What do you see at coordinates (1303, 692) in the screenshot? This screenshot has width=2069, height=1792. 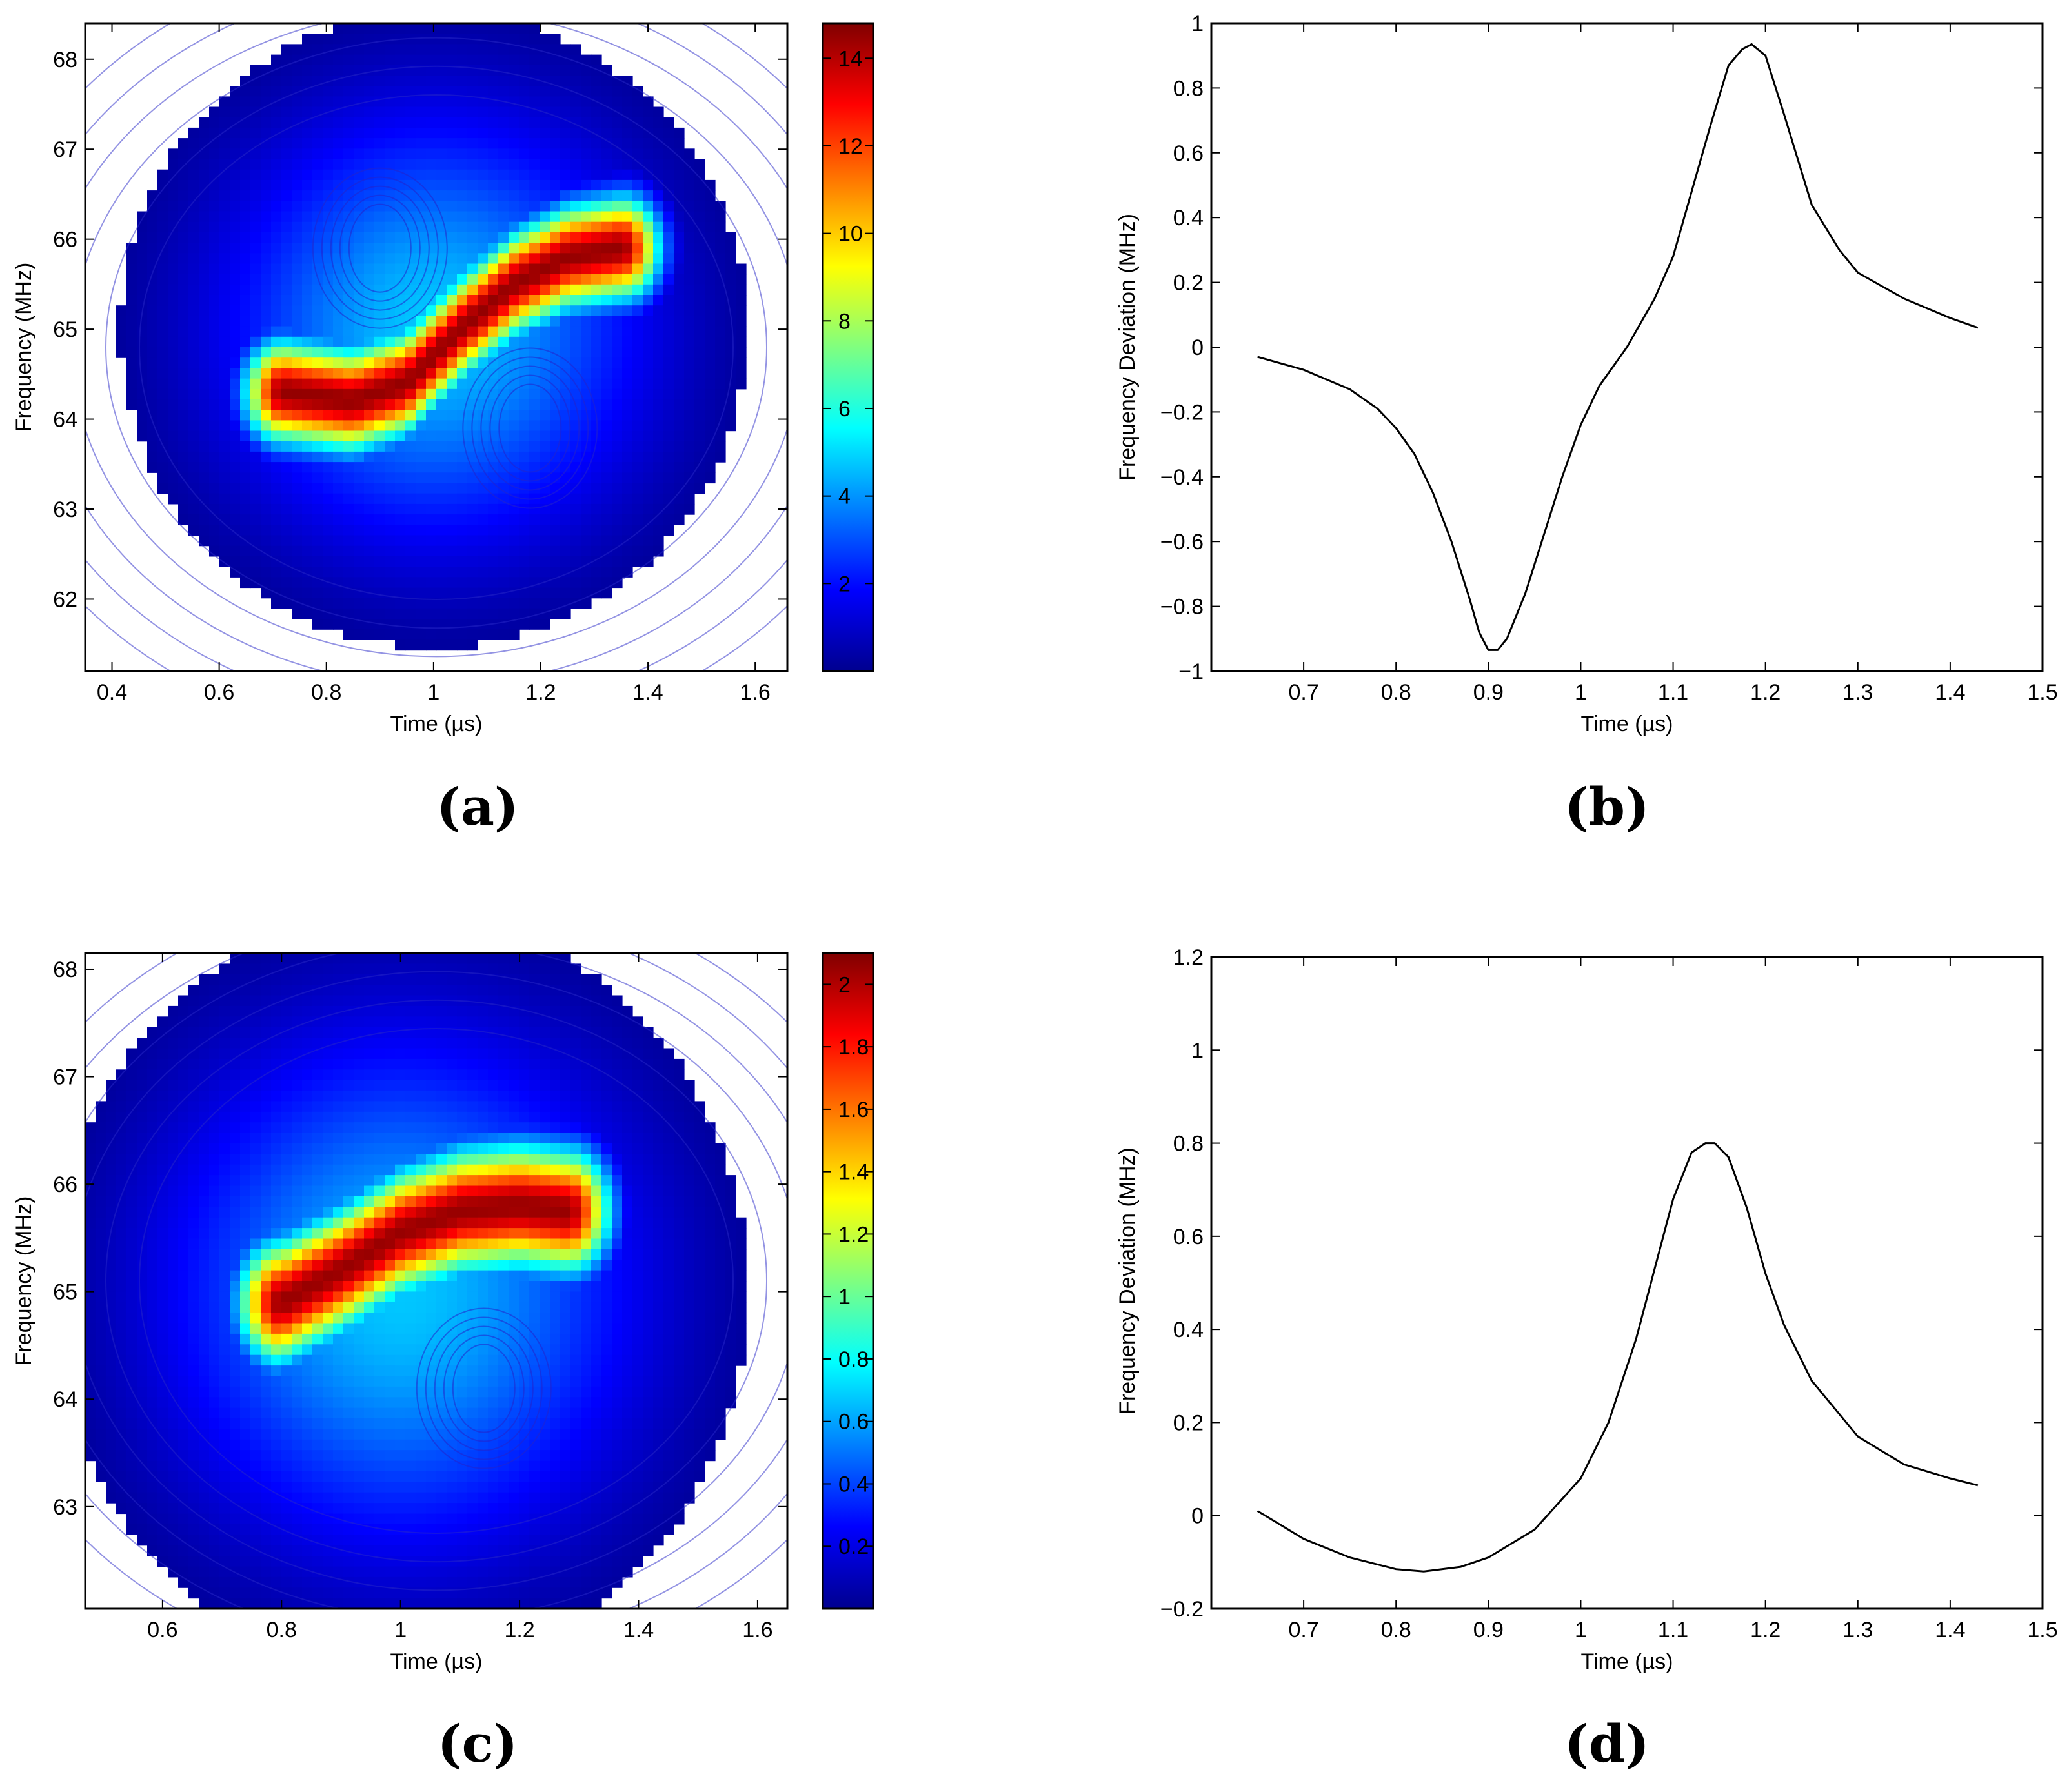 I see `panel-b-xtick-label: 0.7` at bounding box center [1303, 692].